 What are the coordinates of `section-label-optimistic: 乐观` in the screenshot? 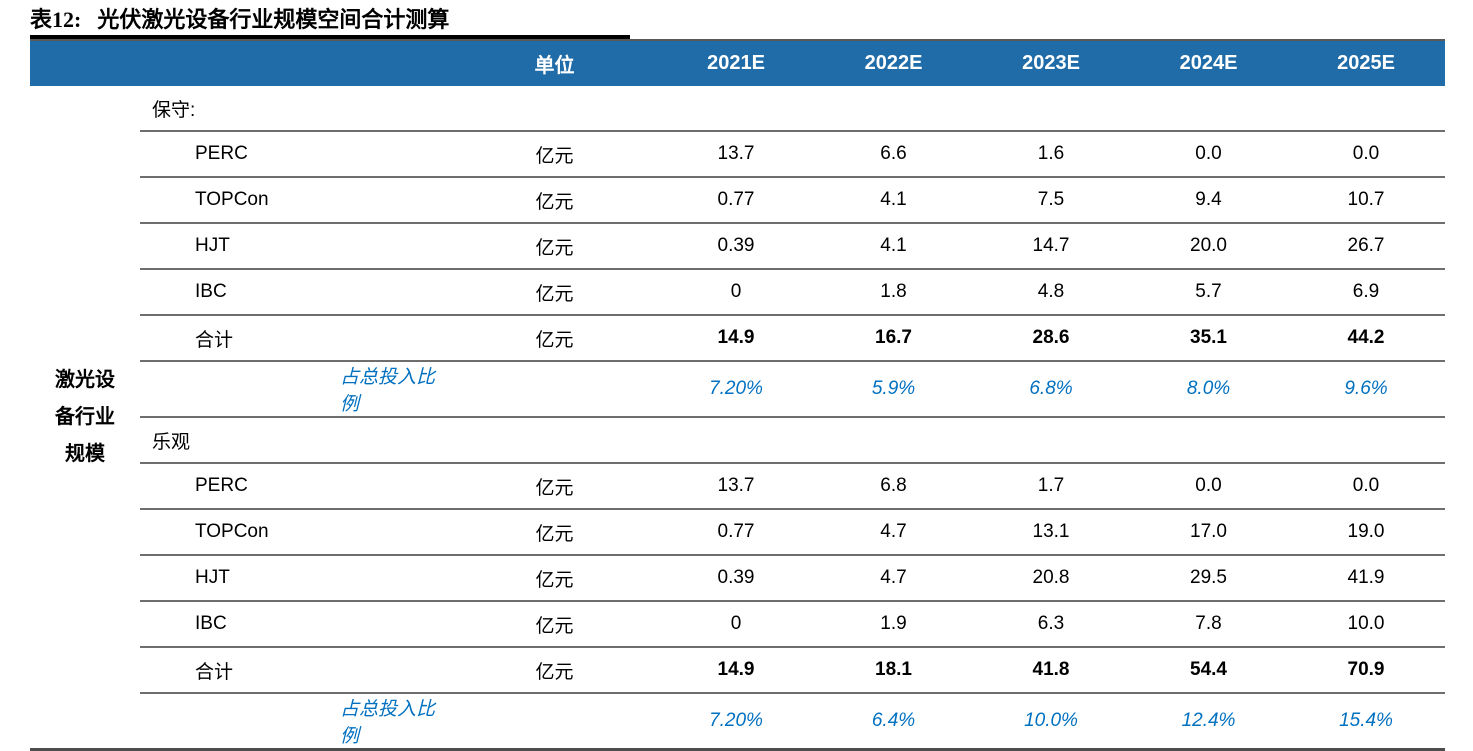 It's located at (792, 440).